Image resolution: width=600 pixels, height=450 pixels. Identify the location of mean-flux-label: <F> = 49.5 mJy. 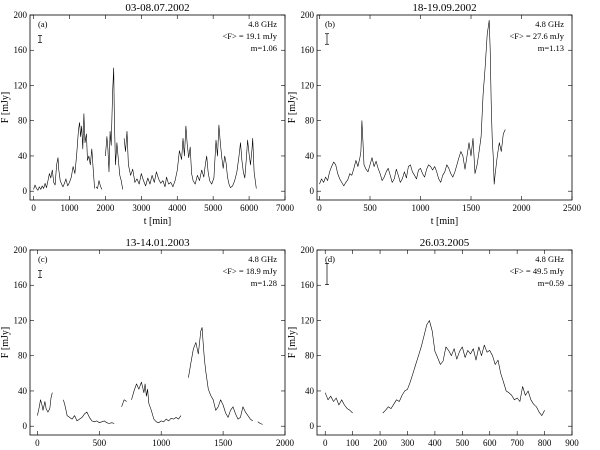
(536, 271).